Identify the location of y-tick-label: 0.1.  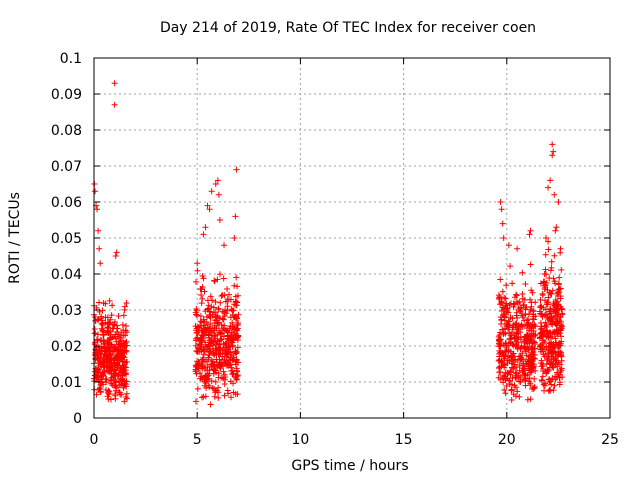
(71, 59).